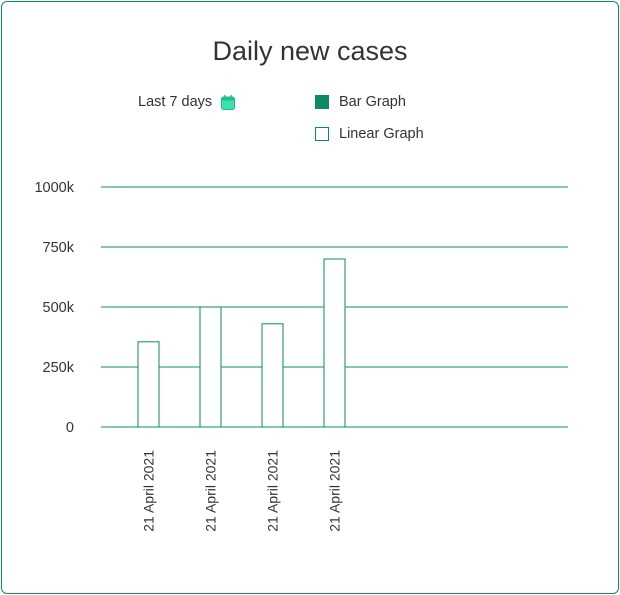  Describe the element at coordinates (70, 428) in the screenshot. I see `y-tick-label: 0` at that location.